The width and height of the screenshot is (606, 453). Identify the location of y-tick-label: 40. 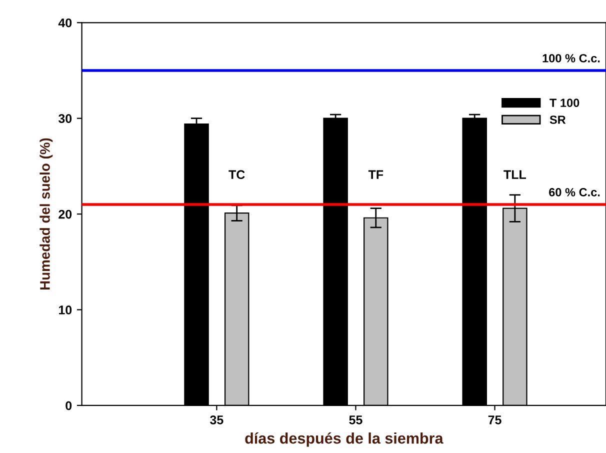
(65, 23).